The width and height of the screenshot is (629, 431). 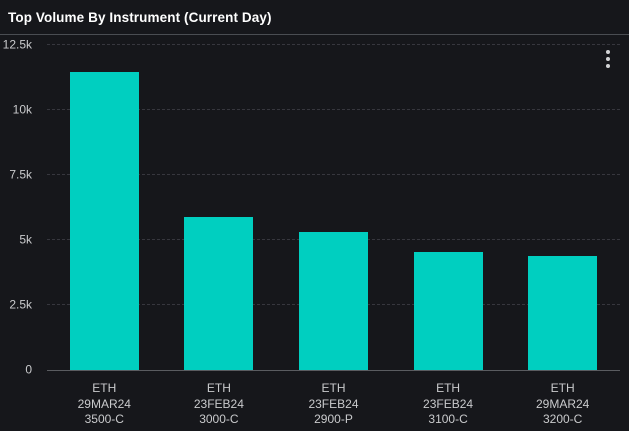 I want to click on x-tick-label-line: 3100-C, so click(x=448, y=419).